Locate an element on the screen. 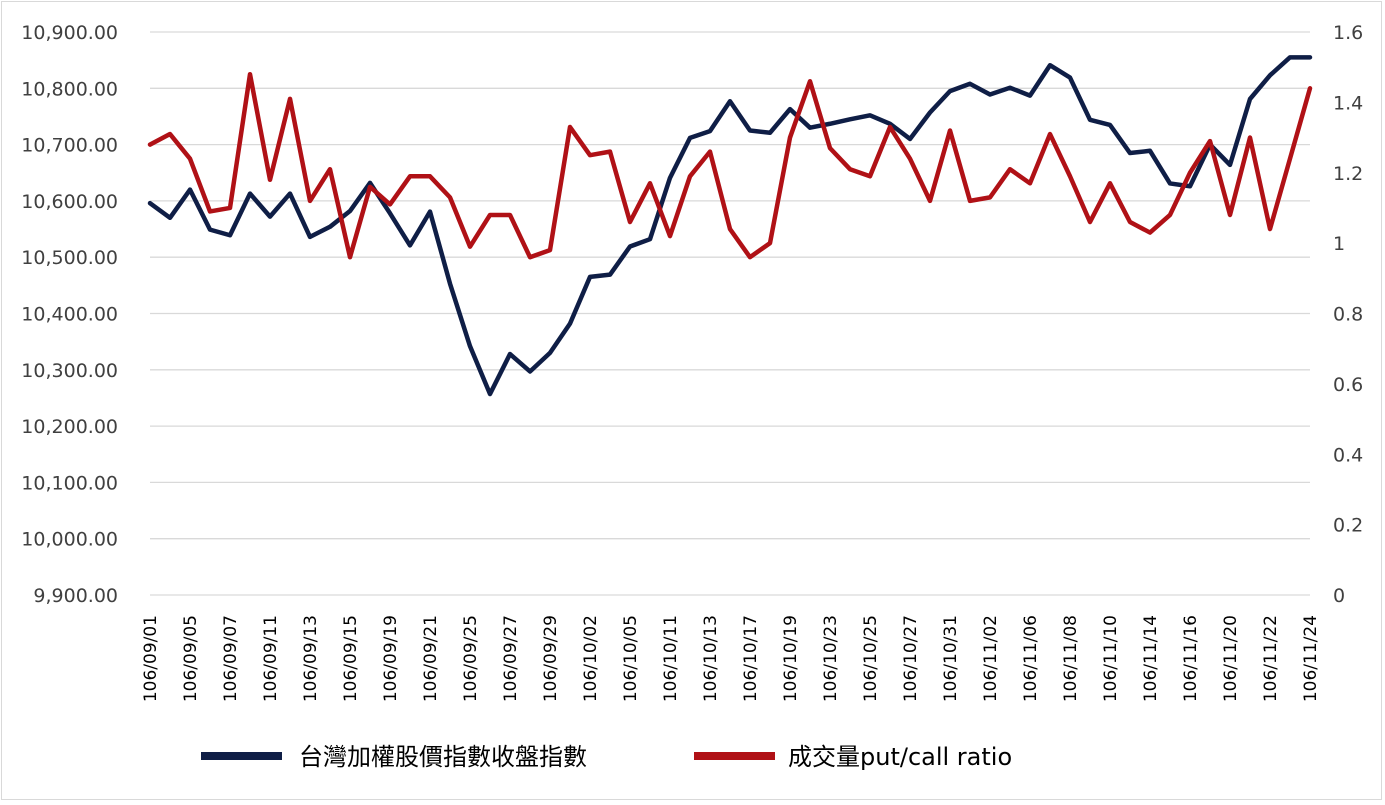 This screenshot has width=1385, height=805. x-tick-label: 106/11/08 is located at coordinates (1071, 658).